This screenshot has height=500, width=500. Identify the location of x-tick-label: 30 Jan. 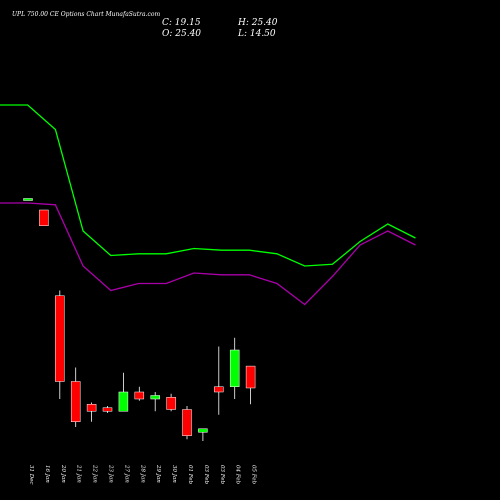
(174, 474).